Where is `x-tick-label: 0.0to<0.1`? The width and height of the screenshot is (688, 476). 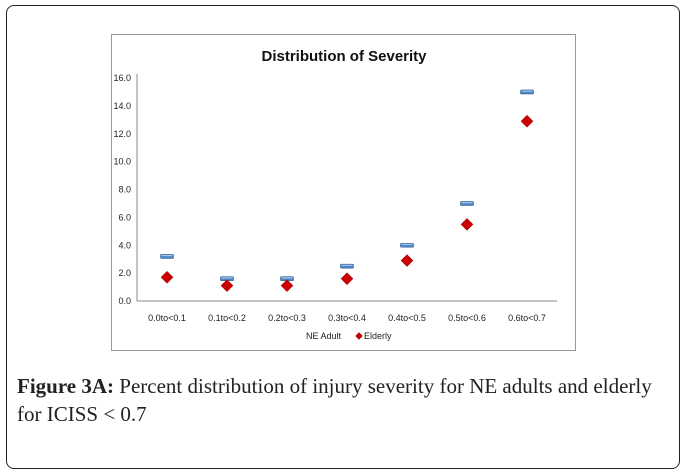
x-tick-label: 0.0to<0.1 is located at coordinates (167, 318).